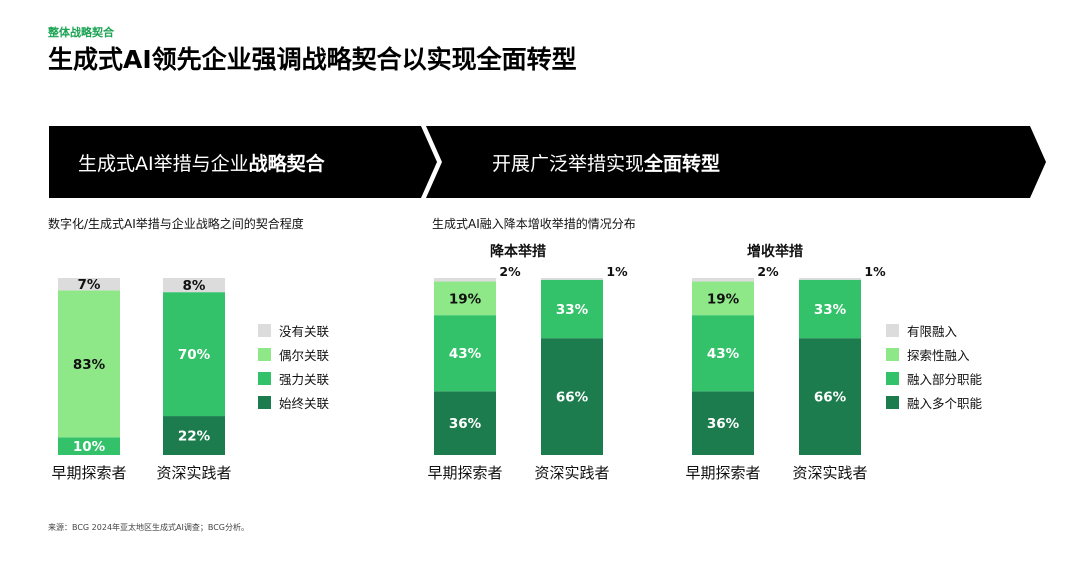 This screenshot has width=1080, height=565. I want to click on banner-left-label: 生成式AI举措与企业战略契合, so click(201, 162).